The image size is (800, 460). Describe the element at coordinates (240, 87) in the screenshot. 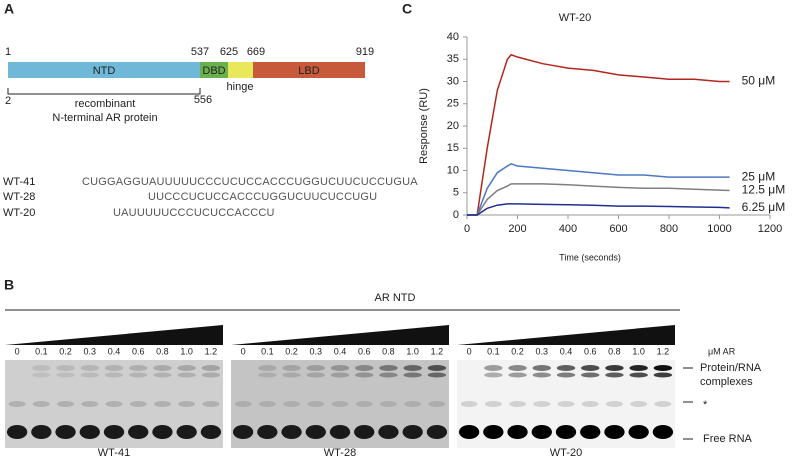

I see `domain-label: hinge` at that location.